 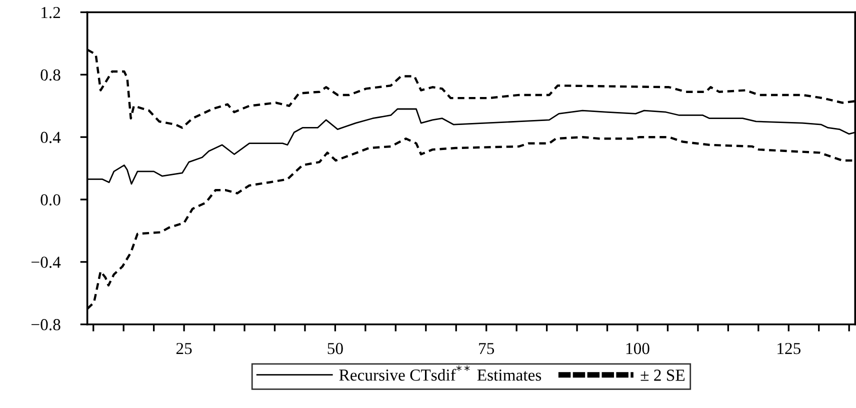 What do you see at coordinates (662, 375) in the screenshot?
I see `legend-label: ± 2 SE` at bounding box center [662, 375].